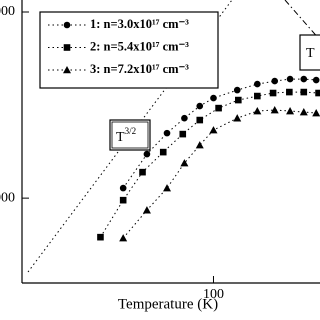 This screenshot has height=320, width=320. I want to click on x-tick-label: 100, so click(213, 294).